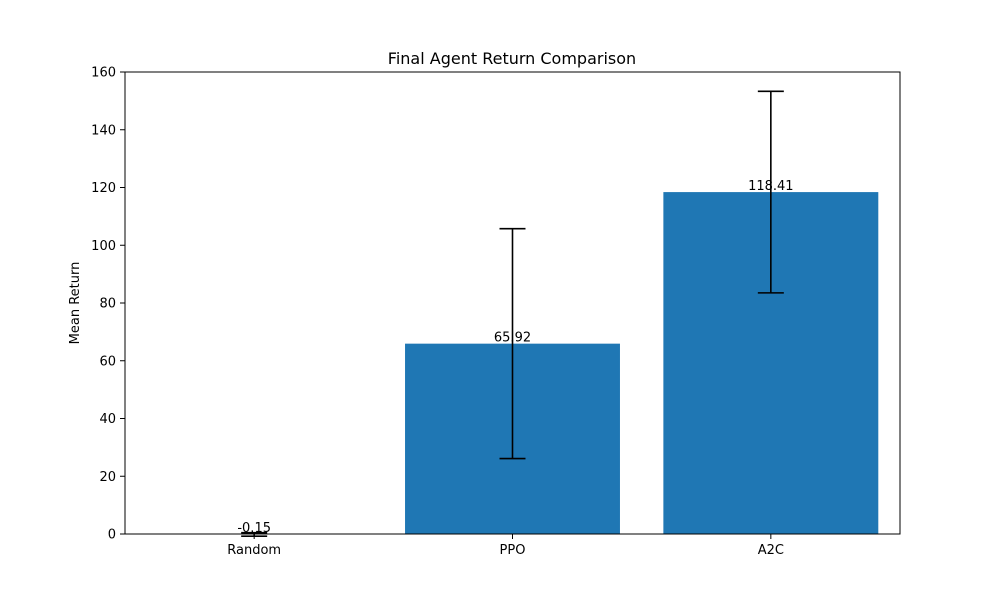  Describe the element at coordinates (107, 477) in the screenshot. I see `y-tick-label-20: 20` at that location.